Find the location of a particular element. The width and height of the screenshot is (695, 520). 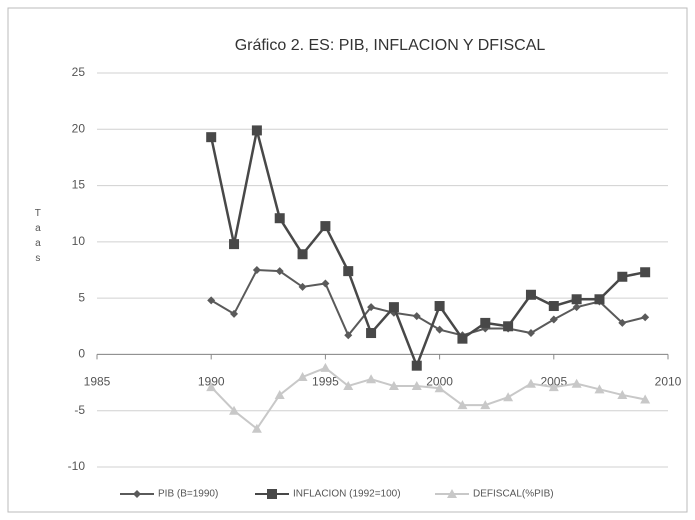

x-tick-label: 2000 is located at coordinates (439, 382).